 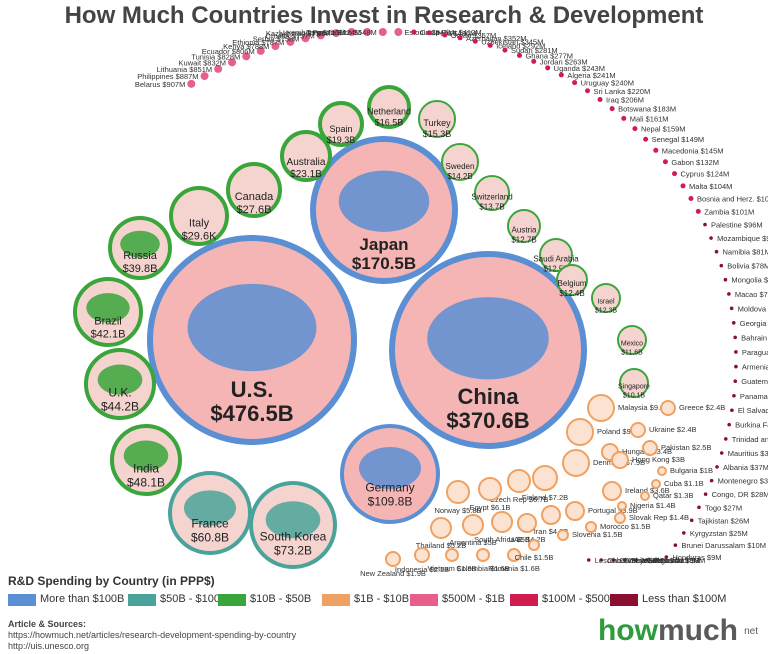 I want to click on label-cabo-verde-2m: Cabo Verde $2M, so click(x=635, y=560).